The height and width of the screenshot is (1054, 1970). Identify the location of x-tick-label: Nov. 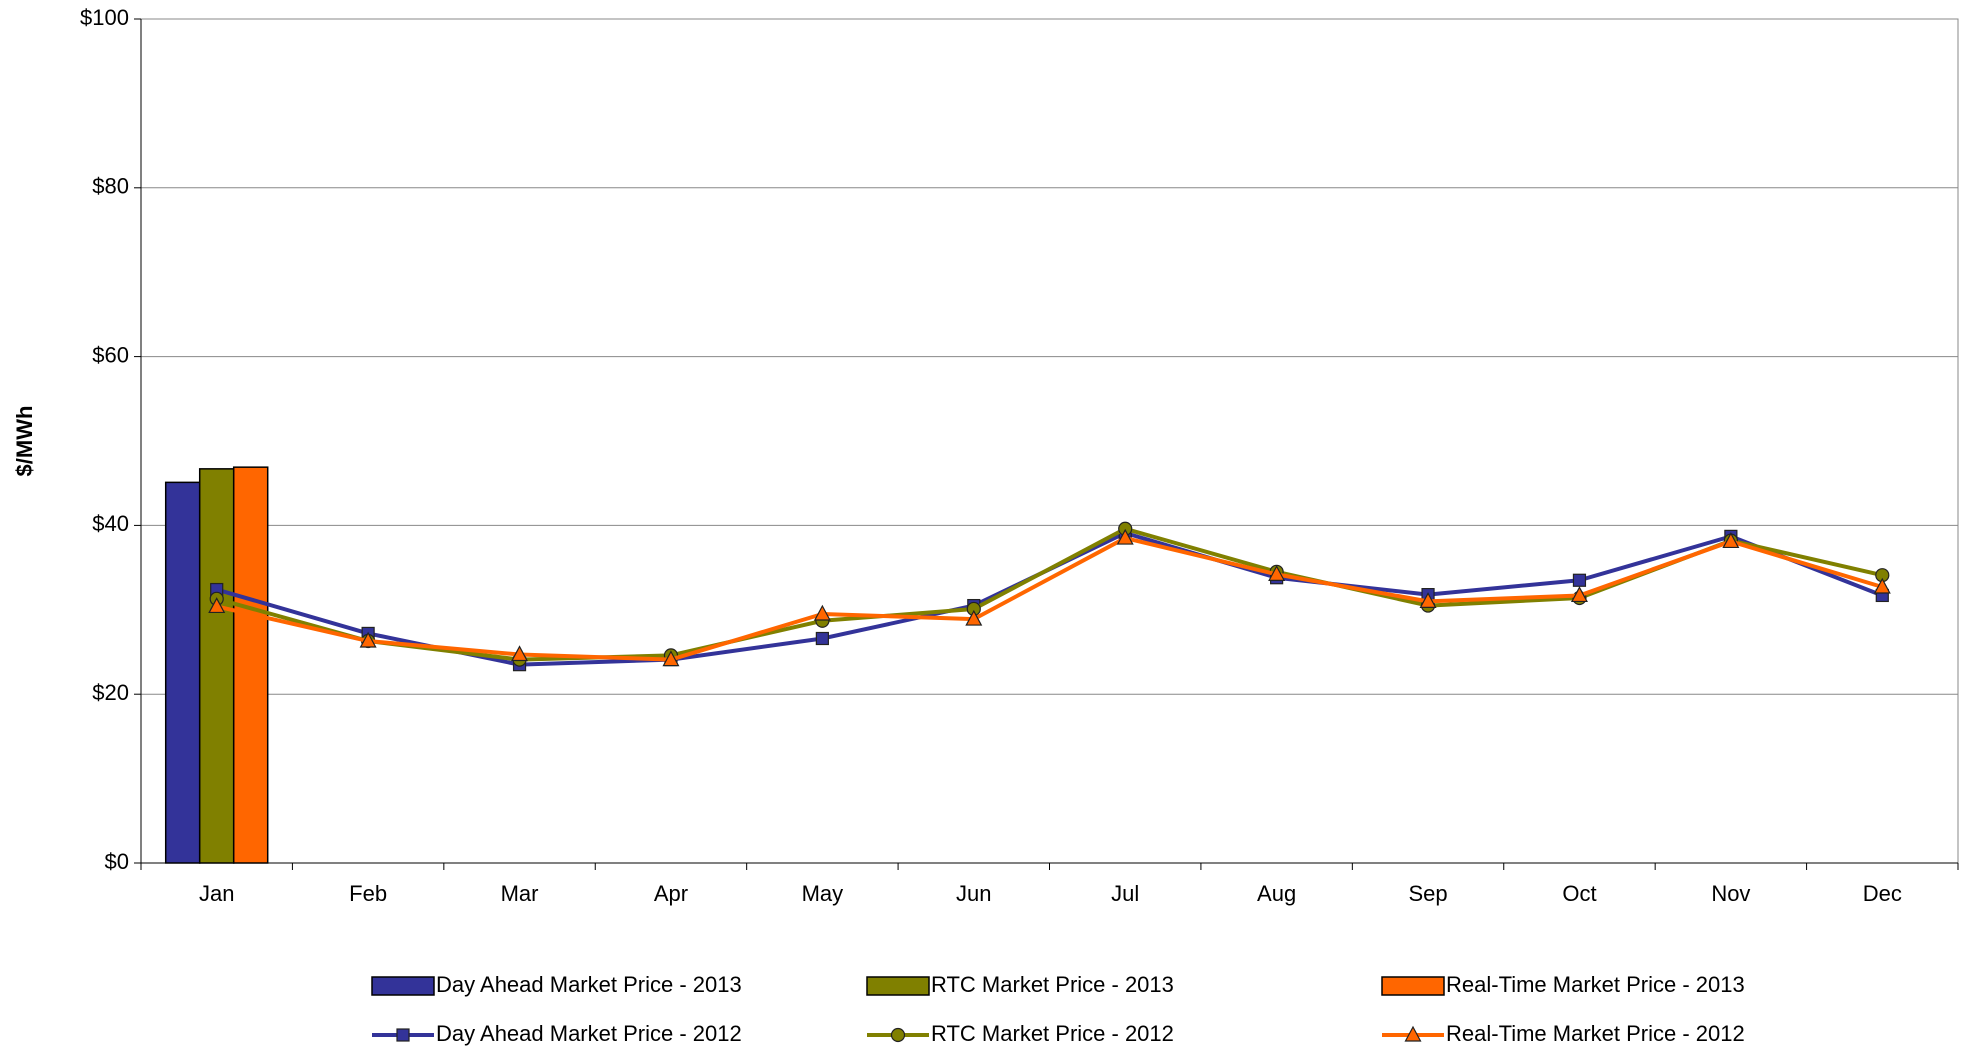
(1730, 893).